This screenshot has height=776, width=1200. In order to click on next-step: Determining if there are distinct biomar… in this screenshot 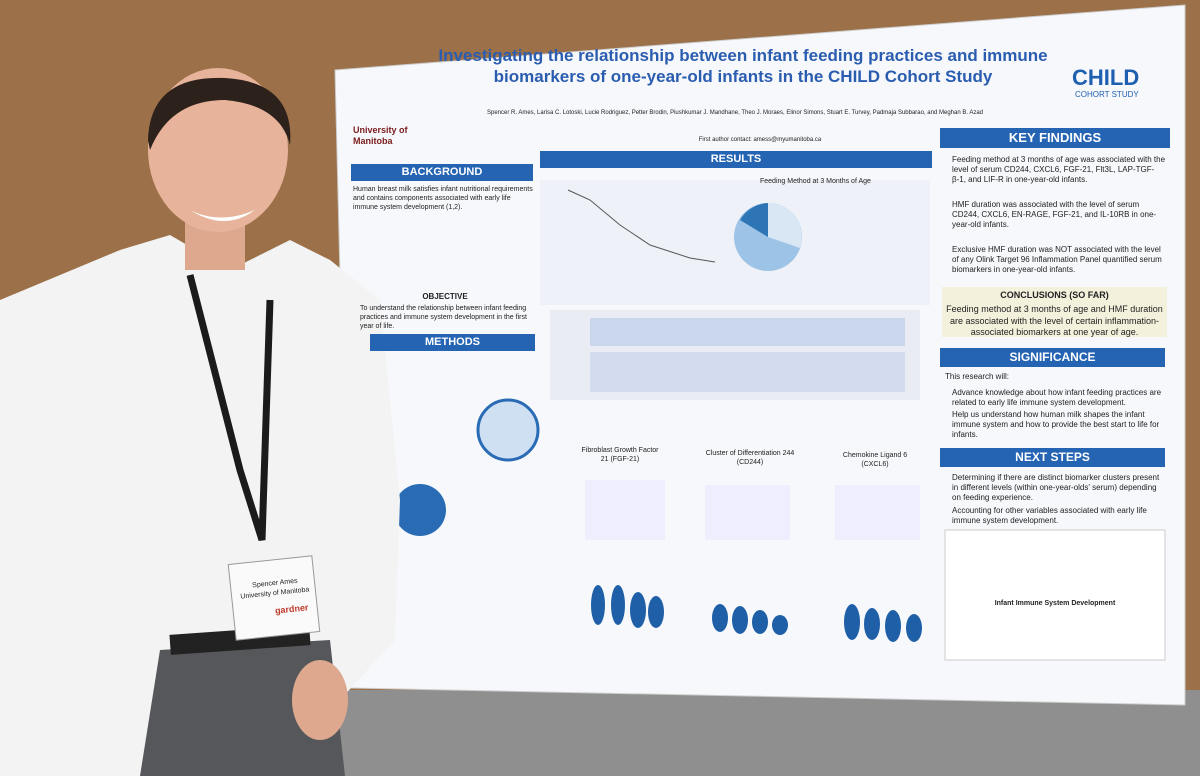, I will do `click(1056, 487)`.